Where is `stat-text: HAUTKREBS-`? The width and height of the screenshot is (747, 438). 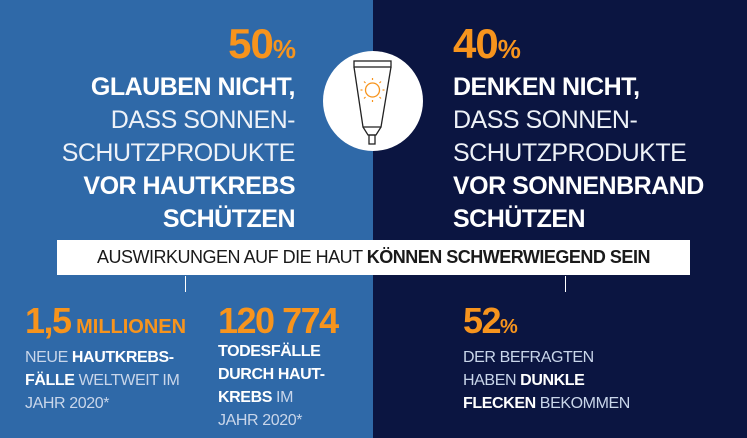
stat-text: HAUTKREBS- is located at coordinates (122, 357).